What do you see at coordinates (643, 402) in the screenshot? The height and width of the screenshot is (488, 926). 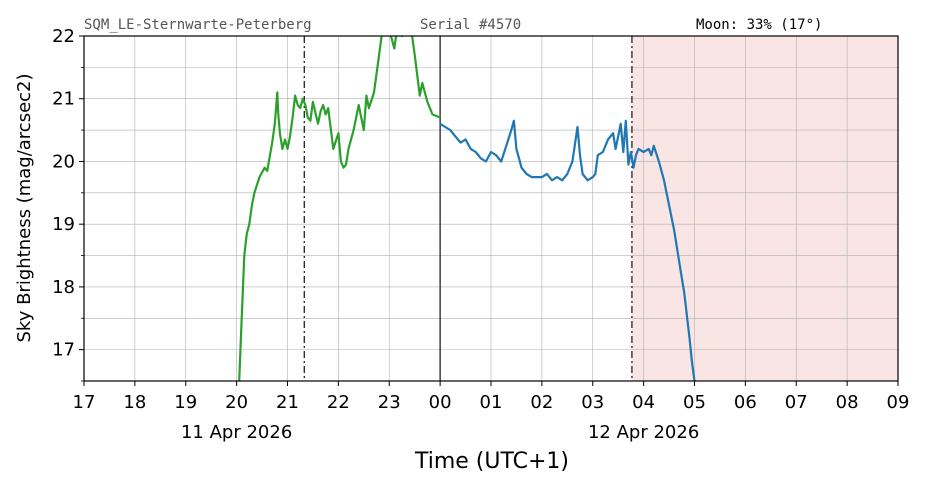 I see `x-tick-label: 04` at bounding box center [643, 402].